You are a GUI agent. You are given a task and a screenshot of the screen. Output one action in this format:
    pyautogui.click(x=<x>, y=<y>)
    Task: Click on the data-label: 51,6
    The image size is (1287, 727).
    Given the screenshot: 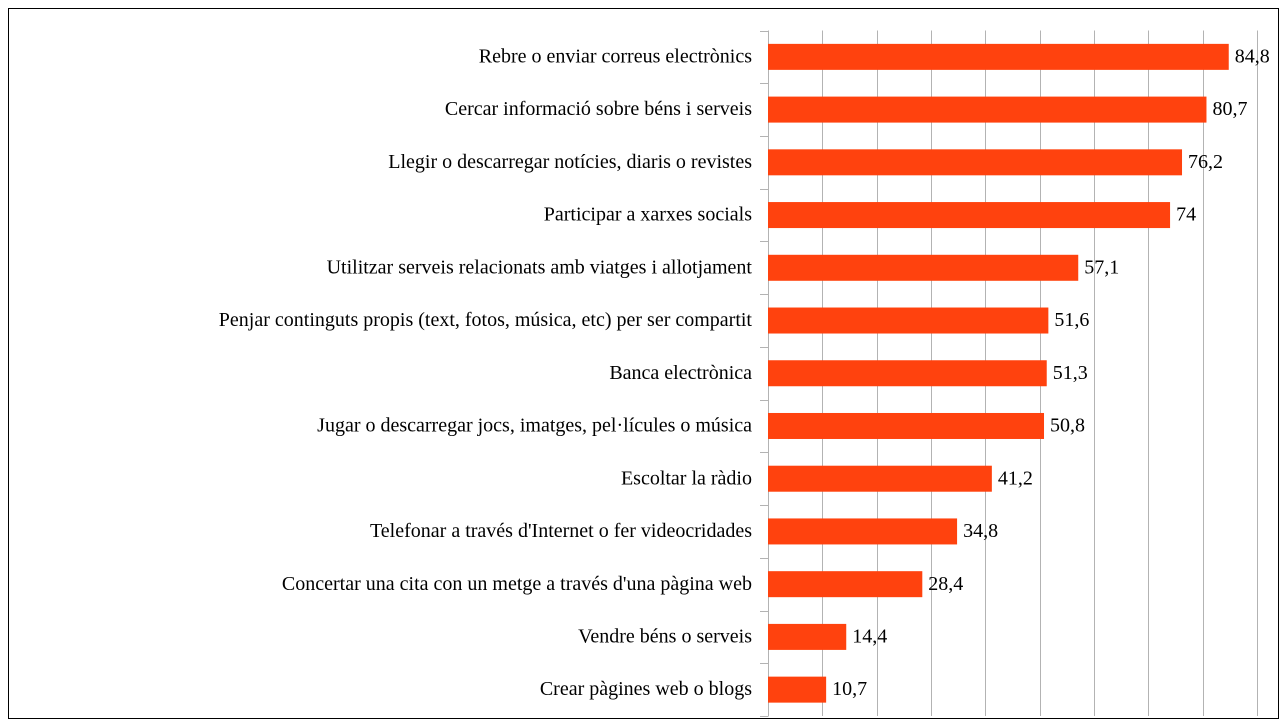 What is the action you would take?
    pyautogui.click(x=1071, y=320)
    